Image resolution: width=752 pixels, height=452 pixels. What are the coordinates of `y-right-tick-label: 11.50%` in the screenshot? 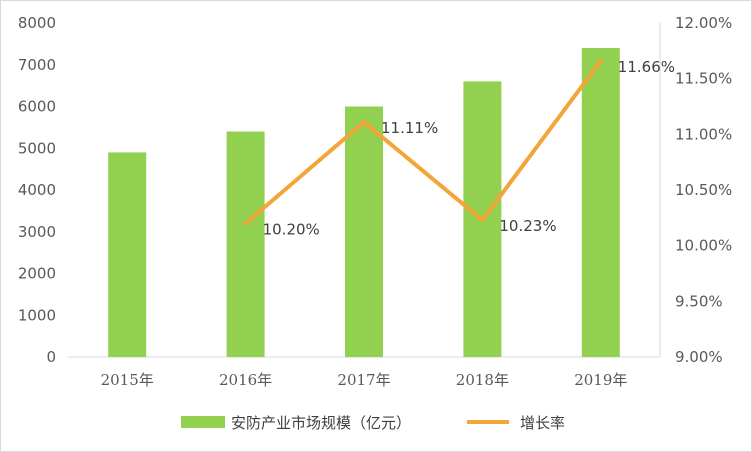 It's located at (703, 79).